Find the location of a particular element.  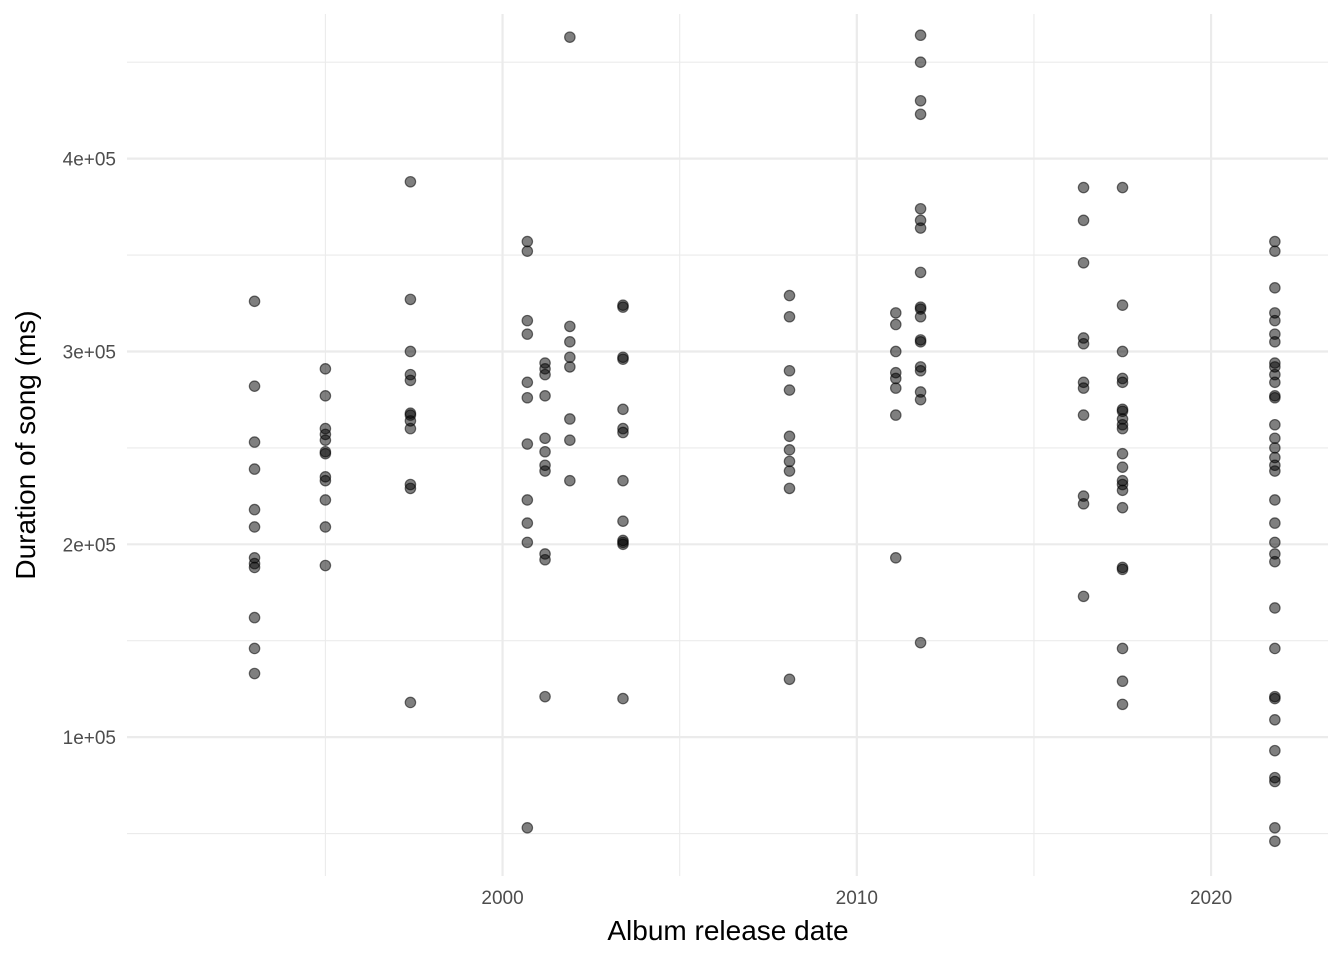

x-tick-label: 2000 is located at coordinates (502, 898).